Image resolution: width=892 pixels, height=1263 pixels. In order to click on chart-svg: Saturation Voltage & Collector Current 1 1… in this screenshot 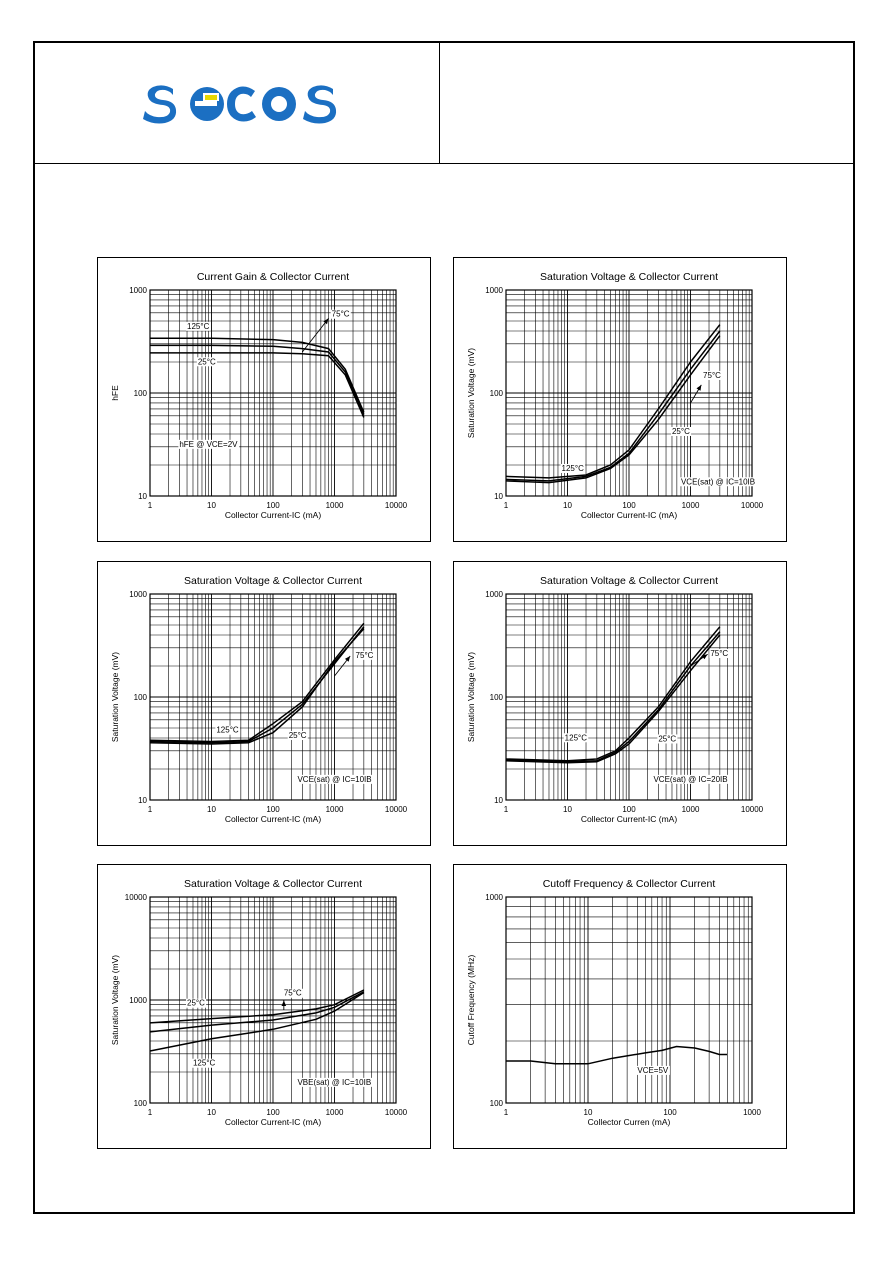, I will do `click(259, 1002)`.